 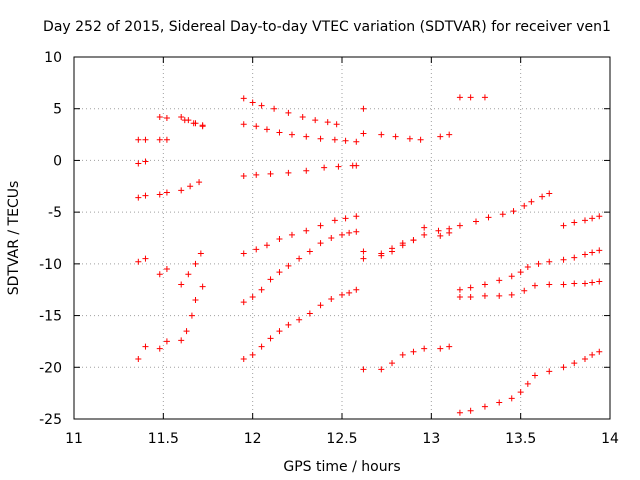 What do you see at coordinates (610, 439) in the screenshot?
I see `x-tick-label: 14` at bounding box center [610, 439].